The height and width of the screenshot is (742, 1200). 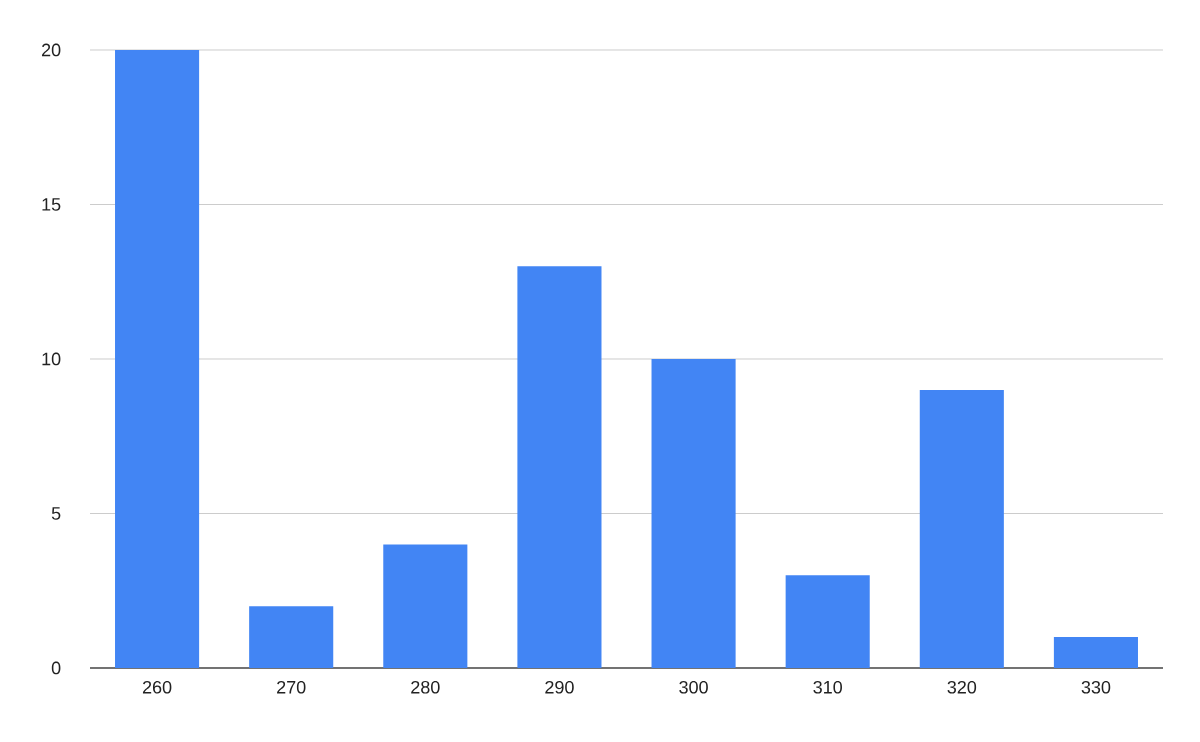 What do you see at coordinates (1096, 687) in the screenshot?
I see `x-tick-label: 330` at bounding box center [1096, 687].